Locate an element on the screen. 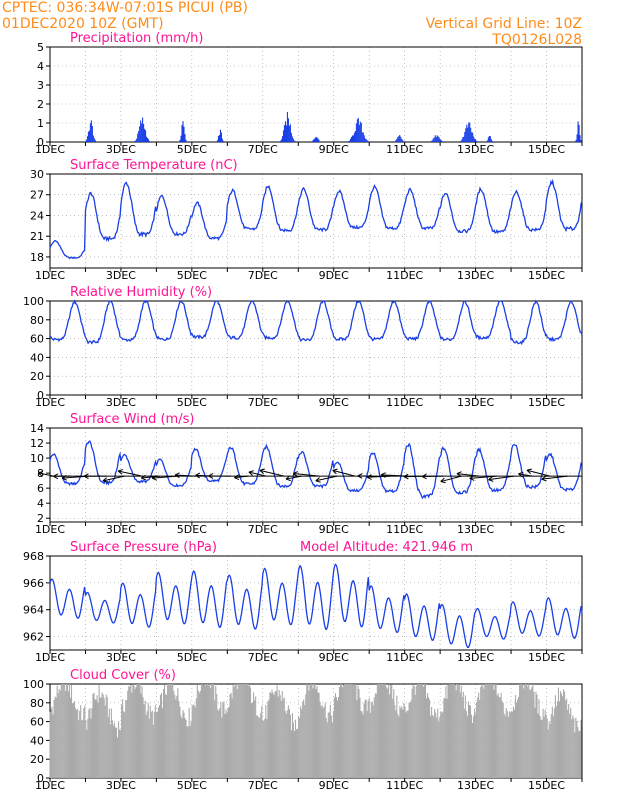 This screenshot has height=800, width=618. x-tick-label: 5DEC is located at coordinates (192, 657).